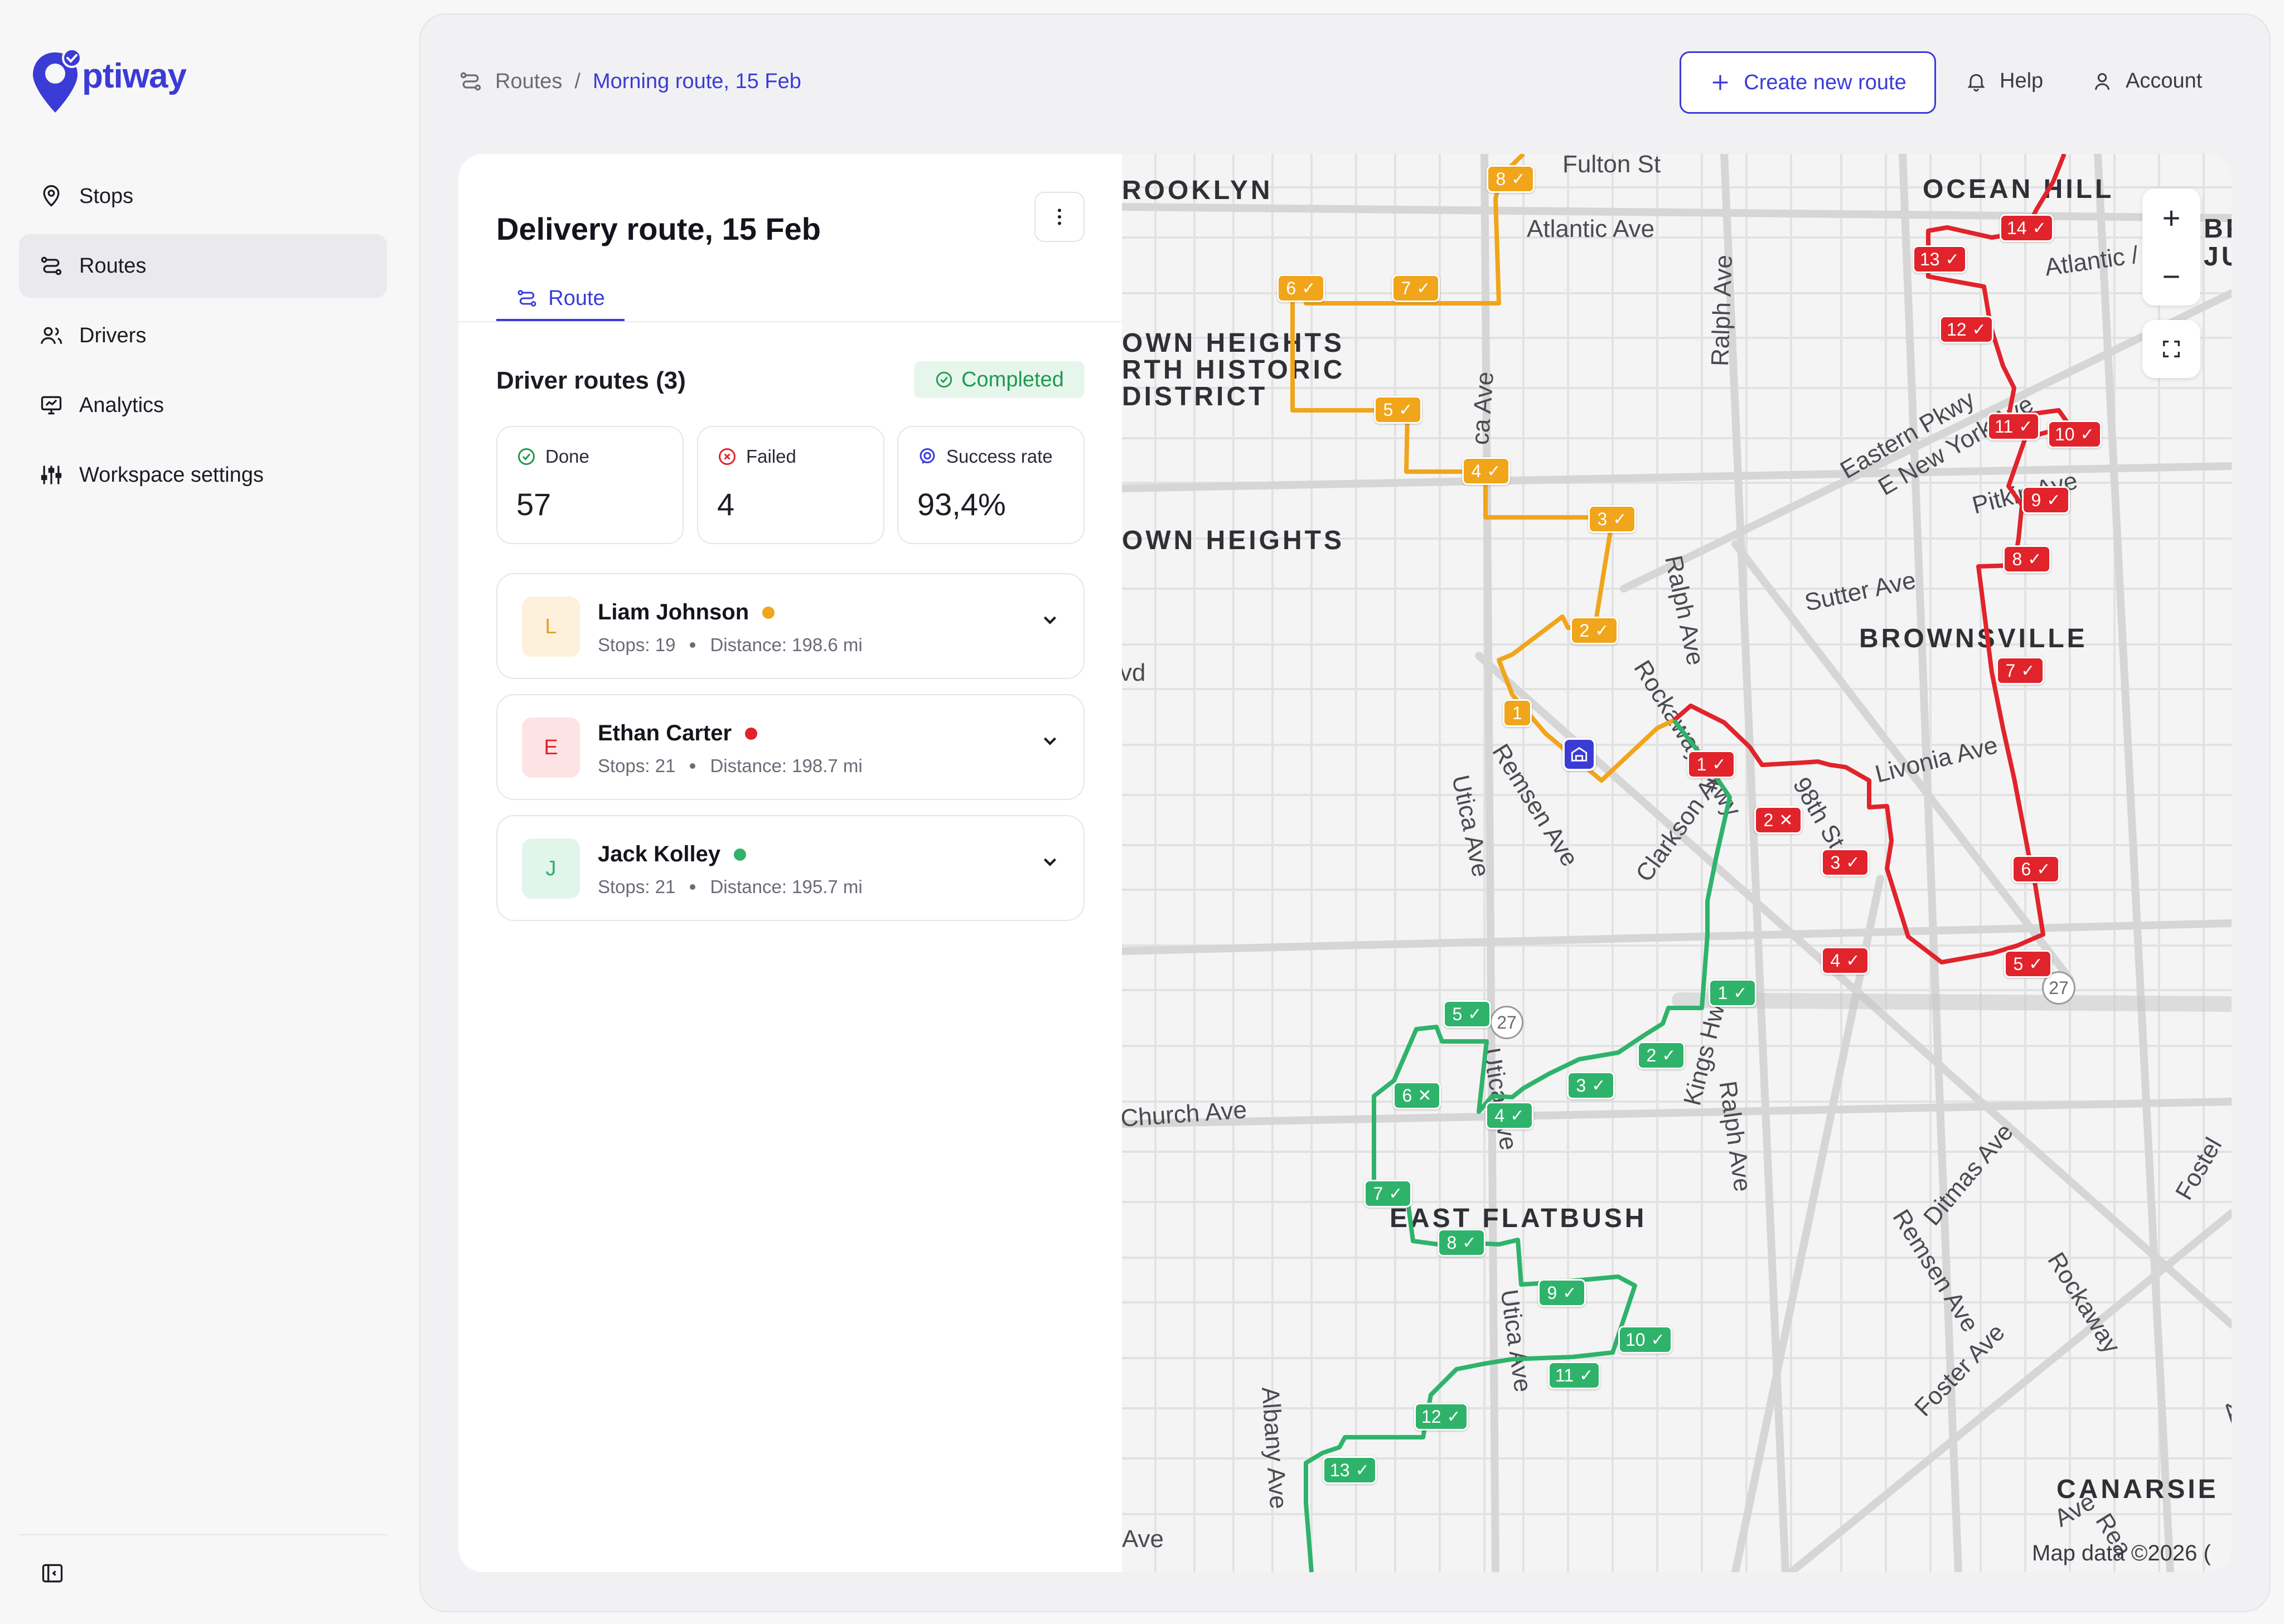 This screenshot has height=1624, width=2284. What do you see at coordinates (629, 81) in the screenshot?
I see `breadcrumb: Routes / Morning route, 15 Feb` at bounding box center [629, 81].